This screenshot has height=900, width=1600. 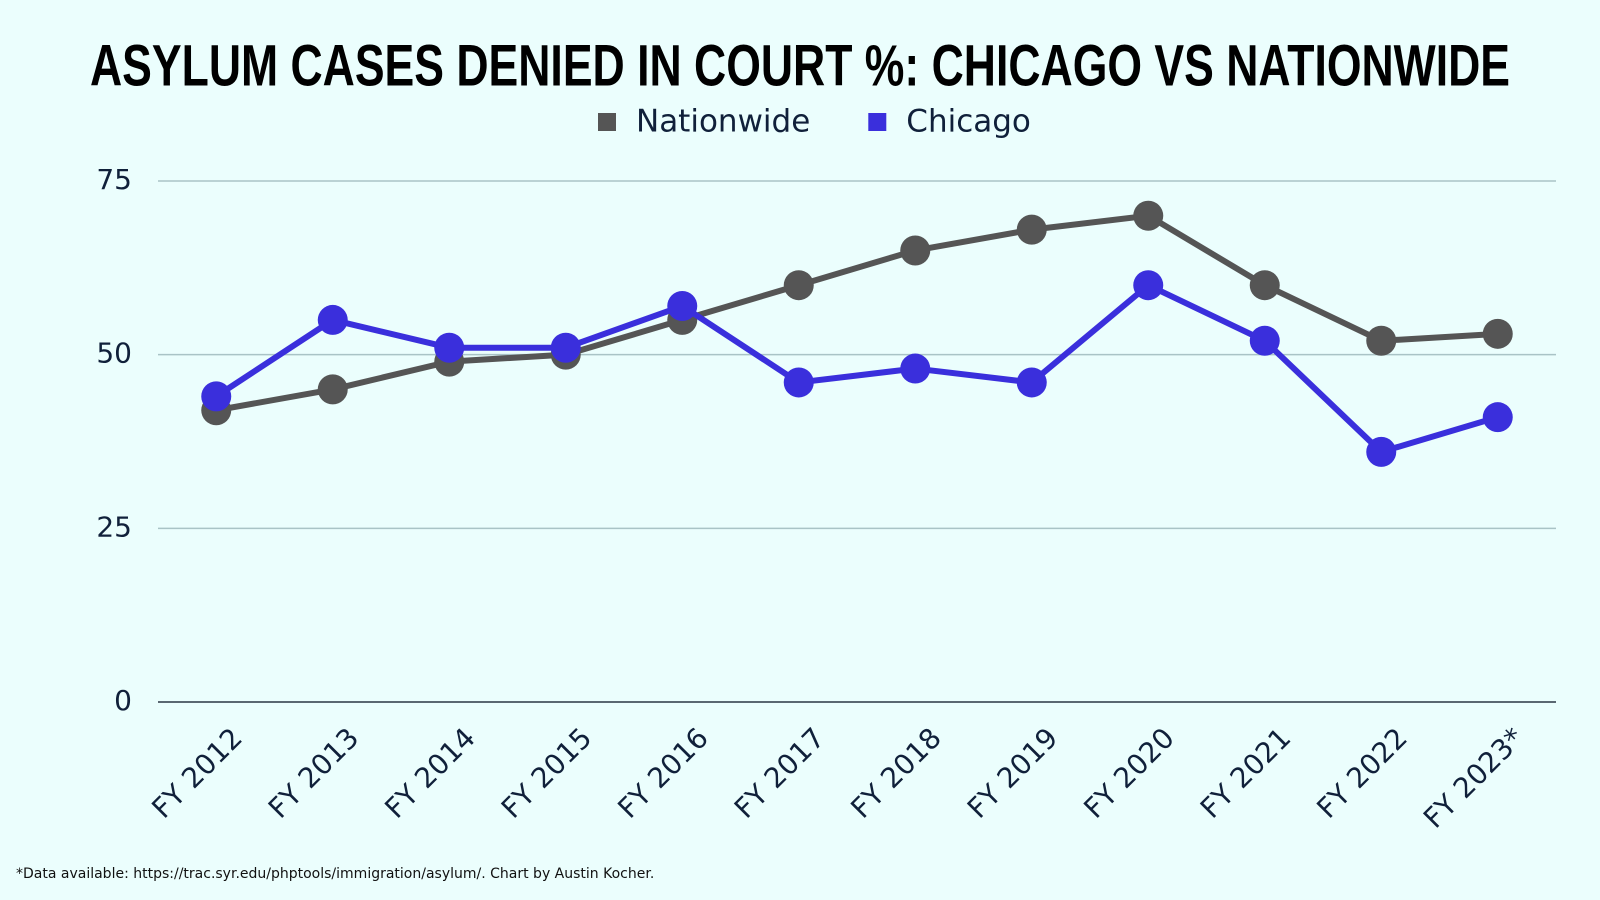 I want to click on y-tick-label: 25, so click(x=114, y=526).